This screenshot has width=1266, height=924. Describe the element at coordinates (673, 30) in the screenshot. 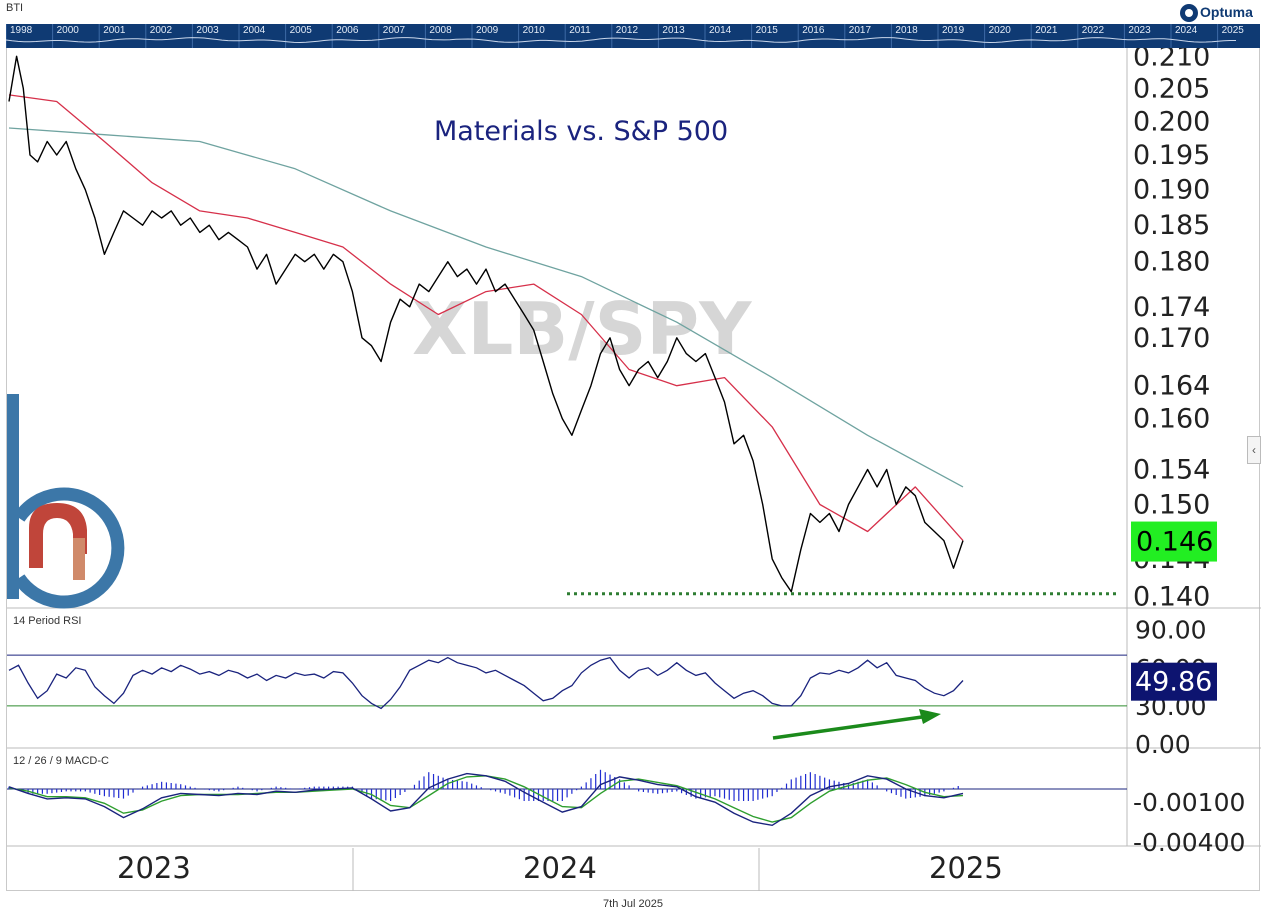

I see `timeline-year-label: 2013` at that location.